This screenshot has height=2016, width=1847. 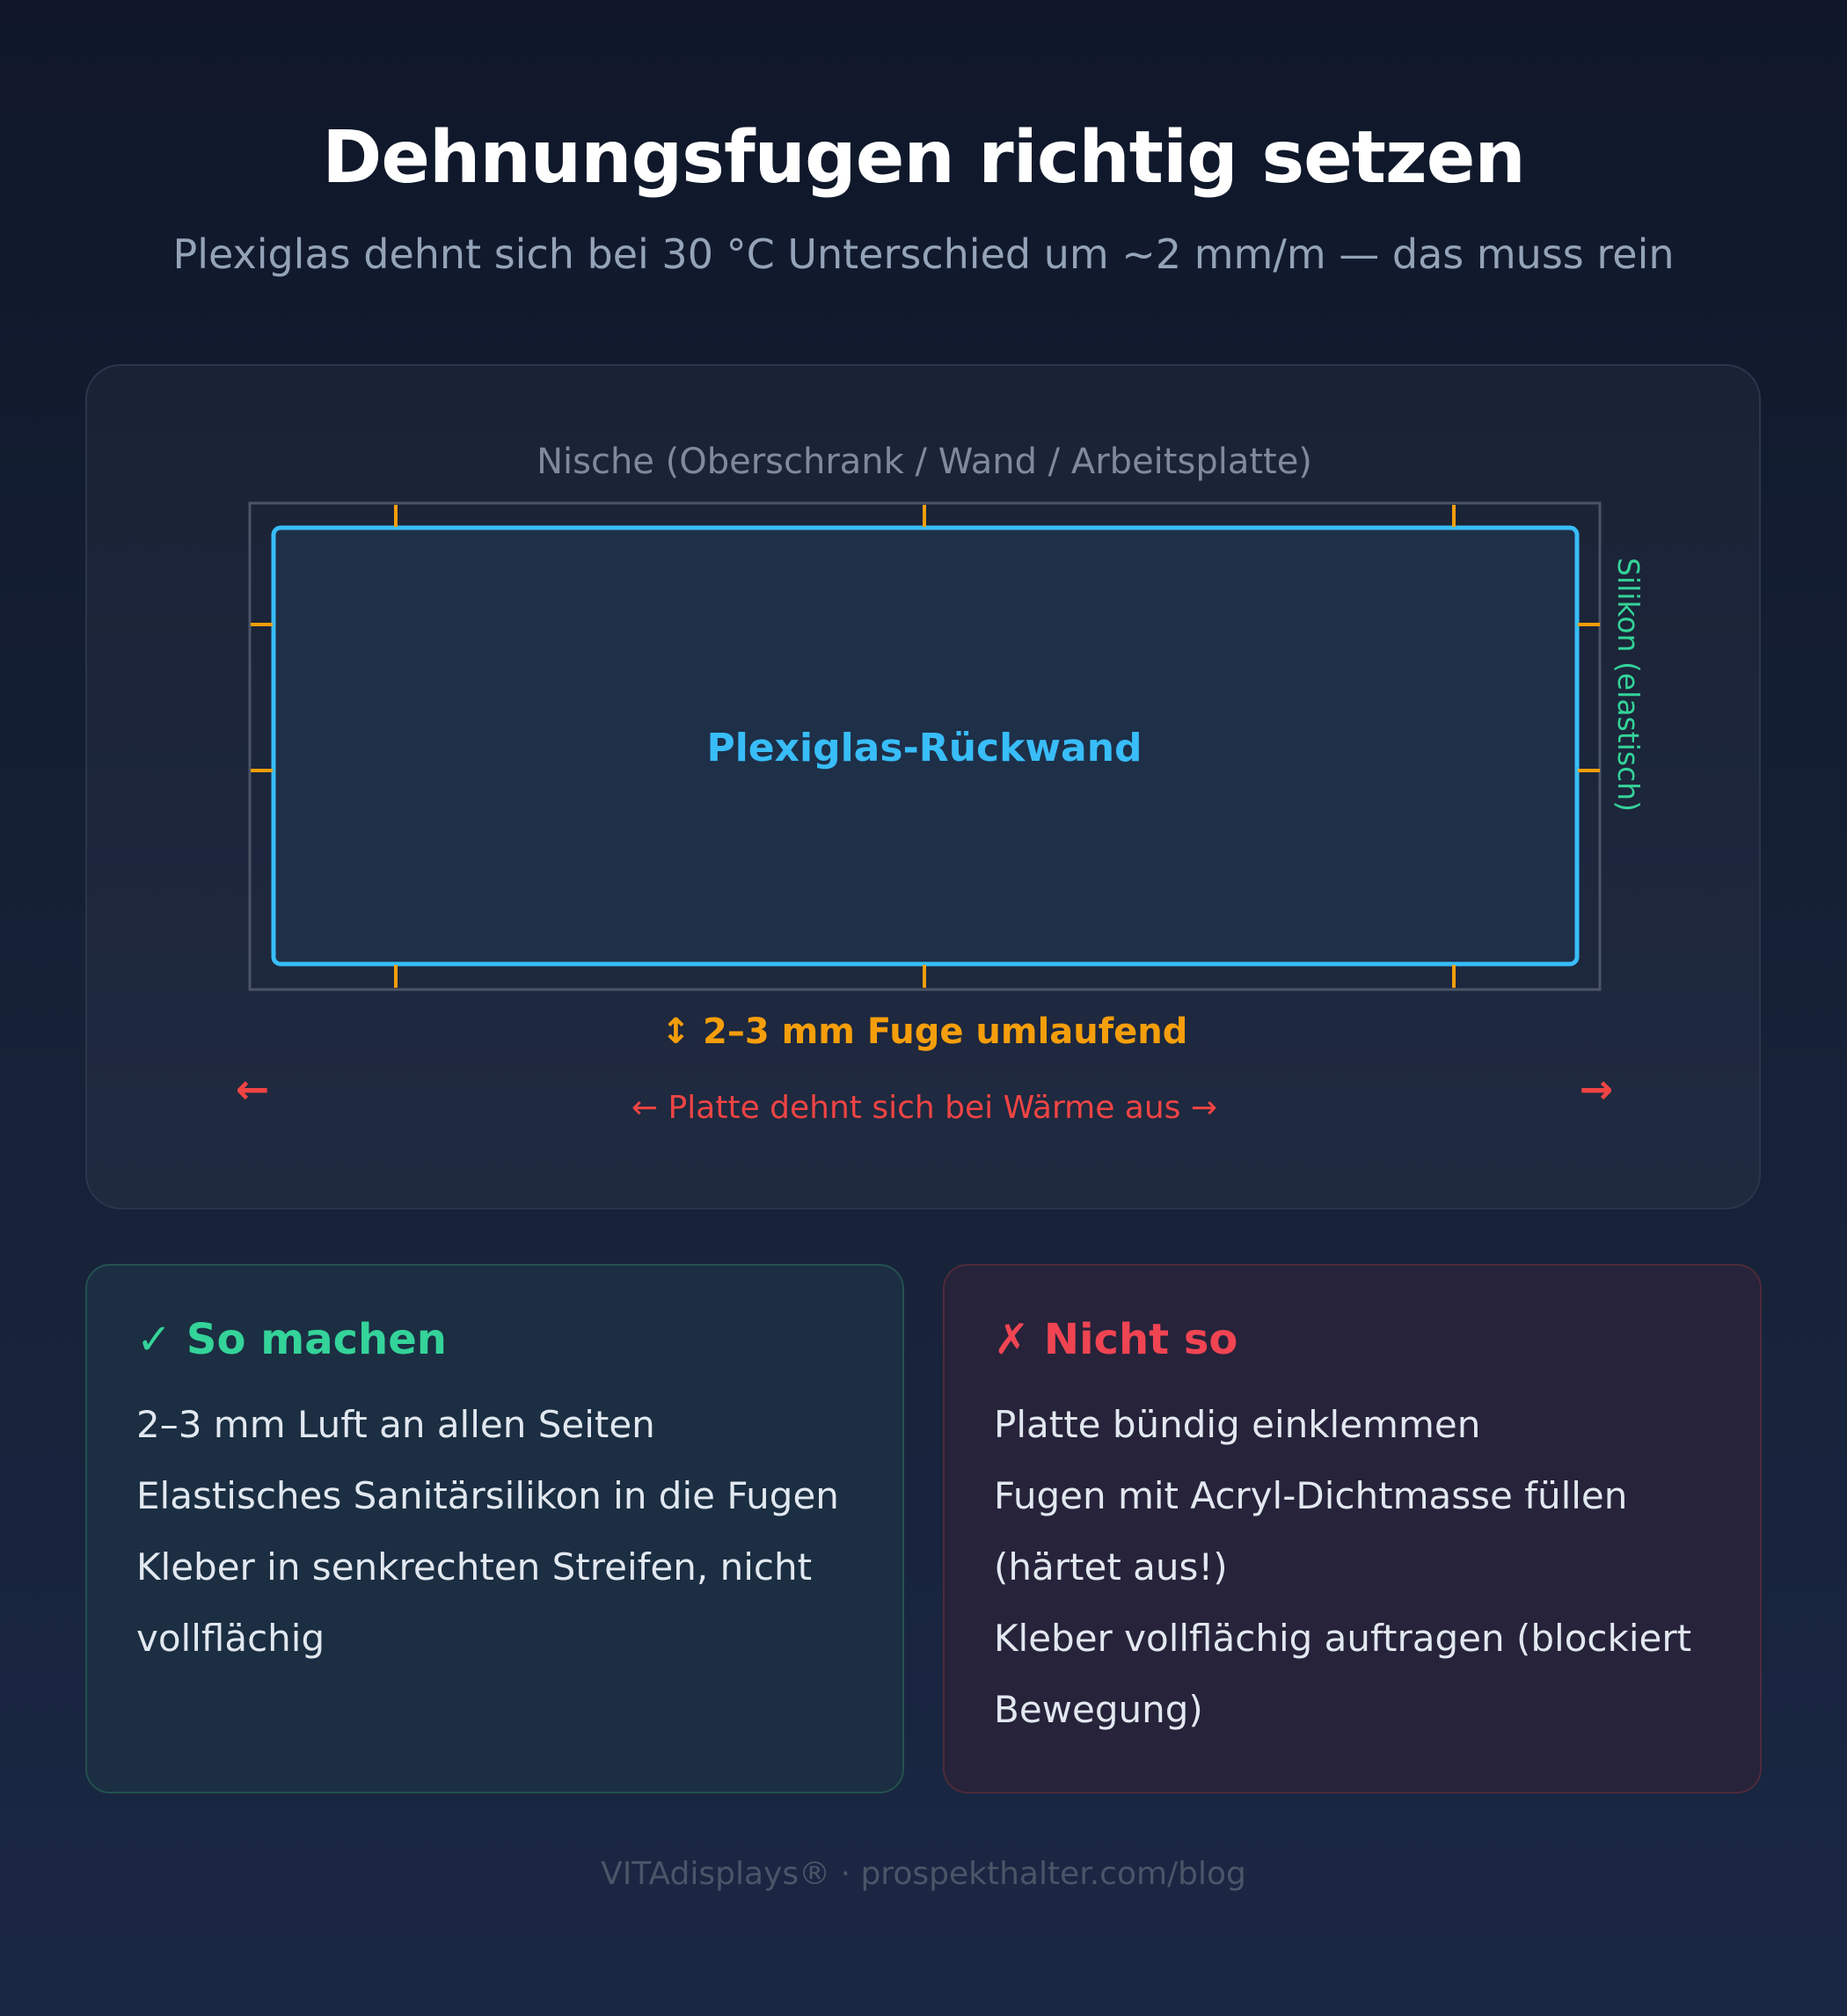 What do you see at coordinates (291, 1339) in the screenshot?
I see `do-heading: ✓ So machen` at bounding box center [291, 1339].